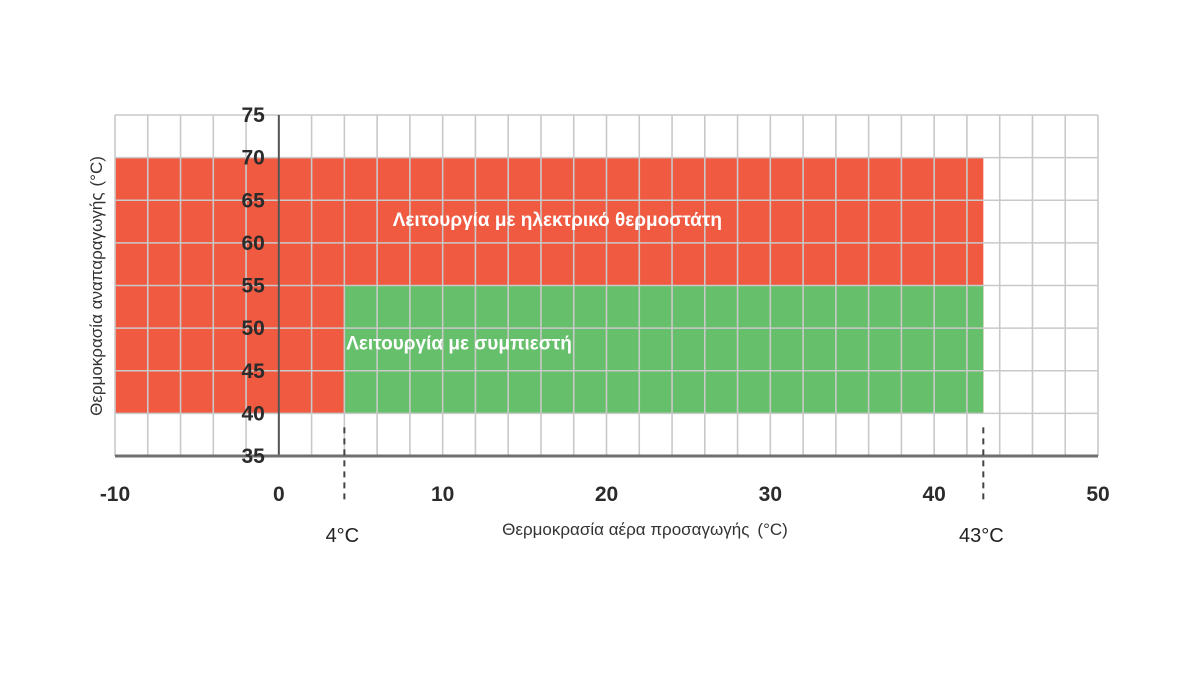 The height and width of the screenshot is (700, 1200). What do you see at coordinates (253, 456) in the screenshot?
I see `y-tick-label: 35` at bounding box center [253, 456].